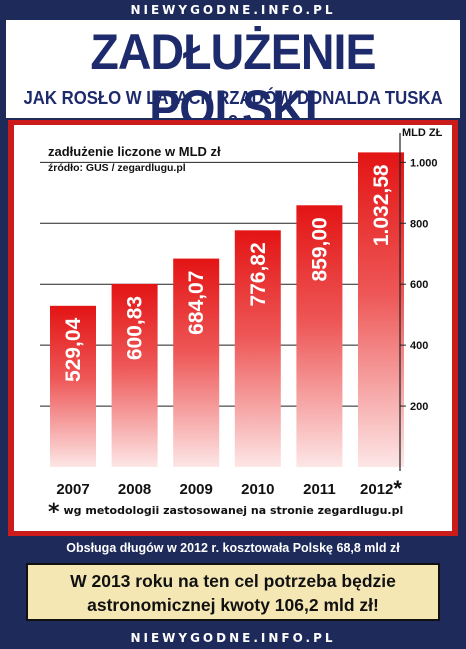  Describe the element at coordinates (381, 309) in the screenshot. I see `bar-2012` at that location.